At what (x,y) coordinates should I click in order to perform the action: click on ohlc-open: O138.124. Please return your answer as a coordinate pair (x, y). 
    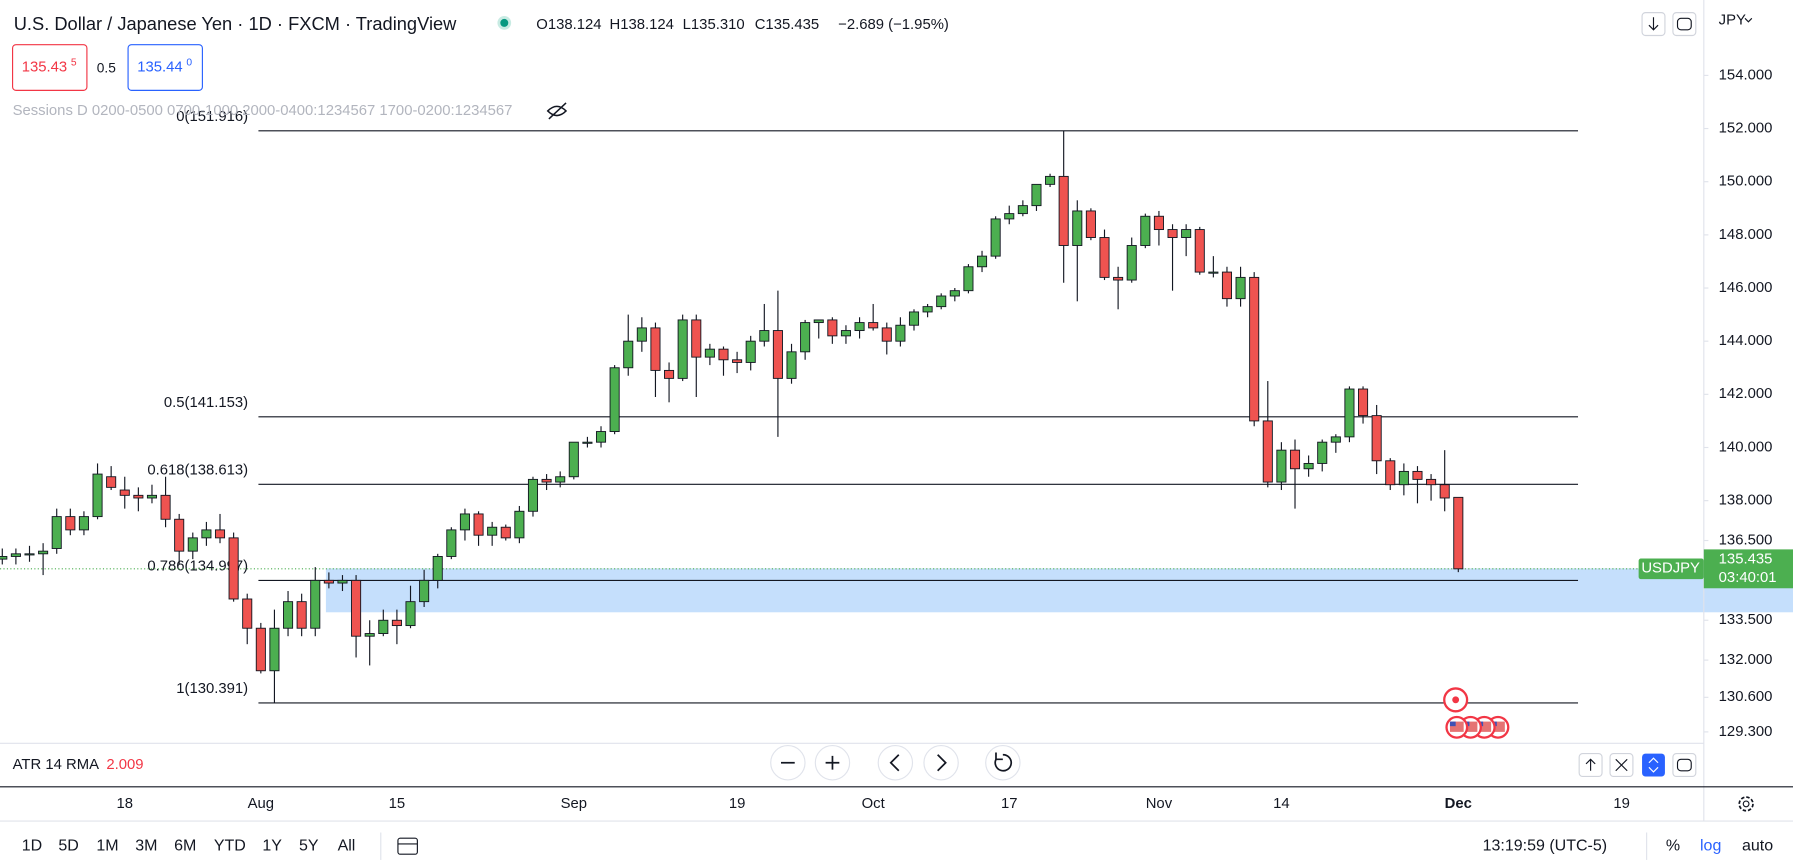
    Looking at the image, I should click on (568, 25).